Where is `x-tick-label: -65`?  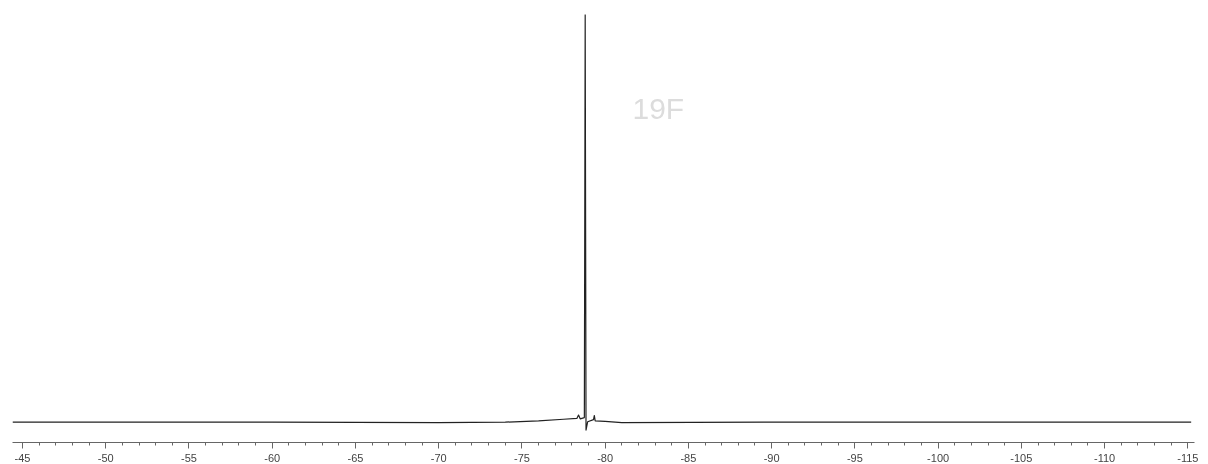
x-tick-label: -65 is located at coordinates (355, 457).